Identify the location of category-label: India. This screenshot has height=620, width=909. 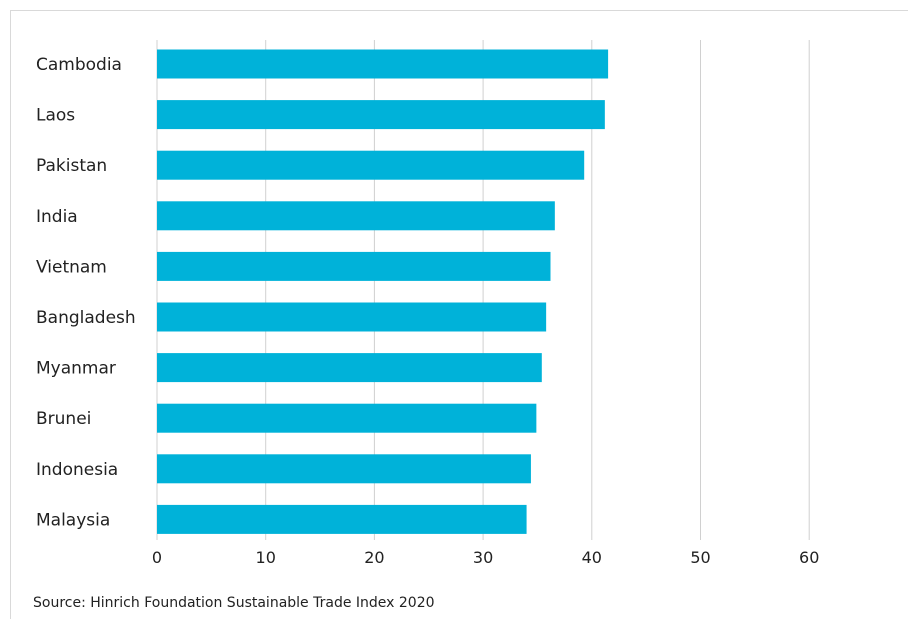
(57, 217).